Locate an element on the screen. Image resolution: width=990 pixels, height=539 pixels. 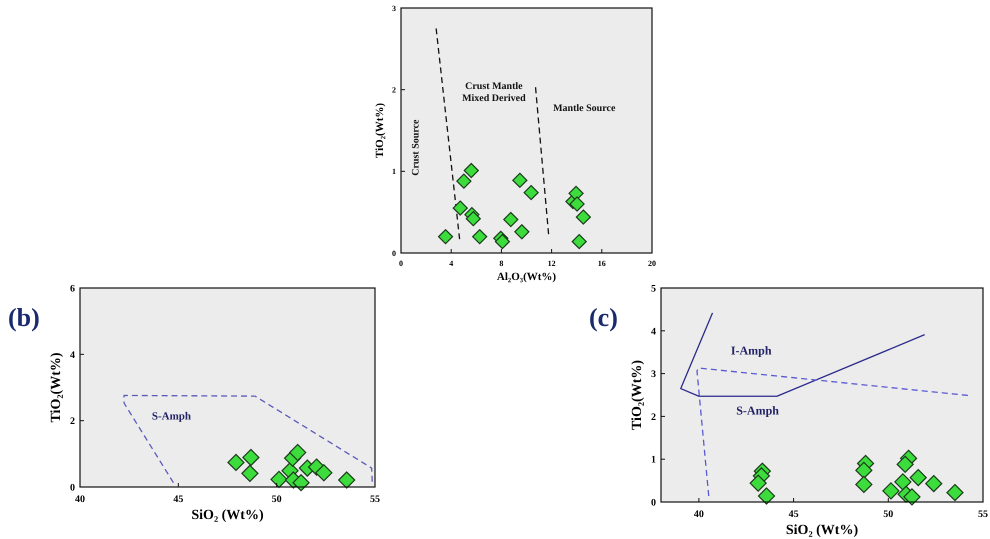
x-tick-label: 20 is located at coordinates (652, 263).